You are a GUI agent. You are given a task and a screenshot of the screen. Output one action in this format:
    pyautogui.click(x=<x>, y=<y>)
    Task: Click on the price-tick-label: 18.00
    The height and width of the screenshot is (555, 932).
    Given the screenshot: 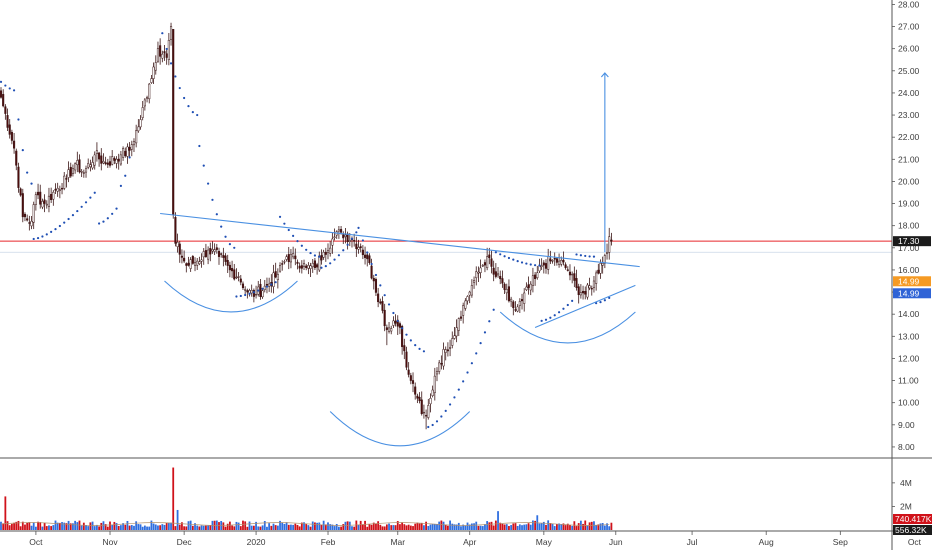 What is the action you would take?
    pyautogui.click(x=909, y=226)
    